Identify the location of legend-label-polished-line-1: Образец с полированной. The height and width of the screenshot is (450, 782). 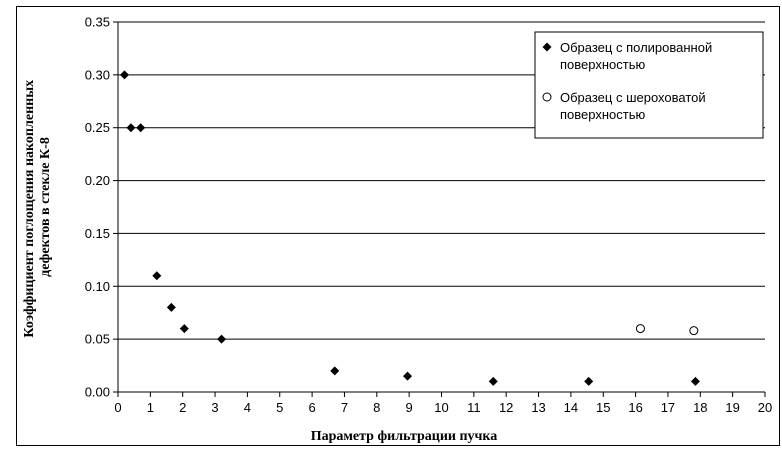
(636, 47).